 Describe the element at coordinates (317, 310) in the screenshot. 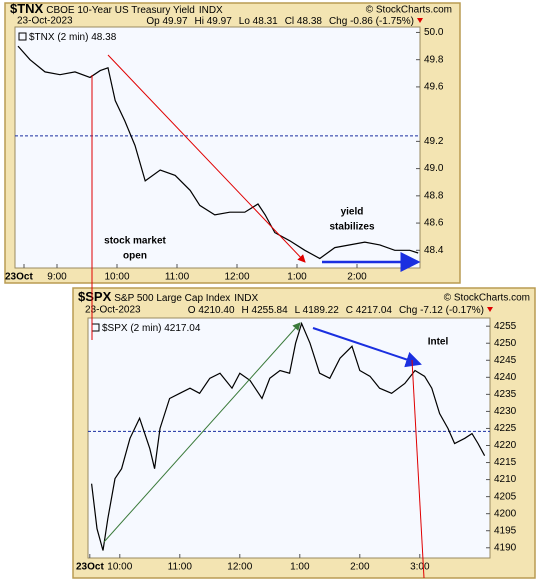

I see `stat: L 4189.22` at that location.